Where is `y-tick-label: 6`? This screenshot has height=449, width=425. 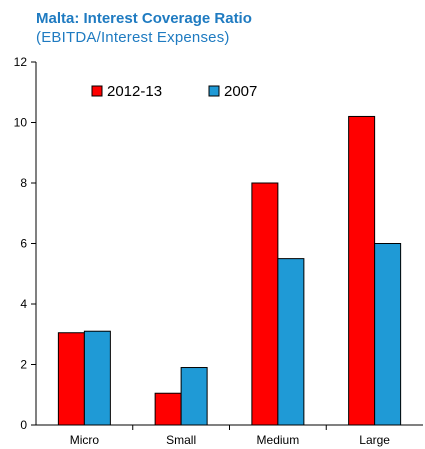 y-tick-label: 6 is located at coordinates (23, 244).